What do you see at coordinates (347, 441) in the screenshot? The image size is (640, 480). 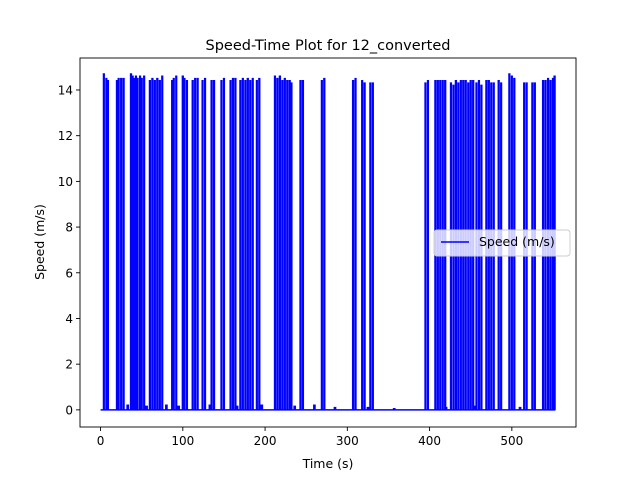 I see `x-tick-label: 300` at bounding box center [347, 441].